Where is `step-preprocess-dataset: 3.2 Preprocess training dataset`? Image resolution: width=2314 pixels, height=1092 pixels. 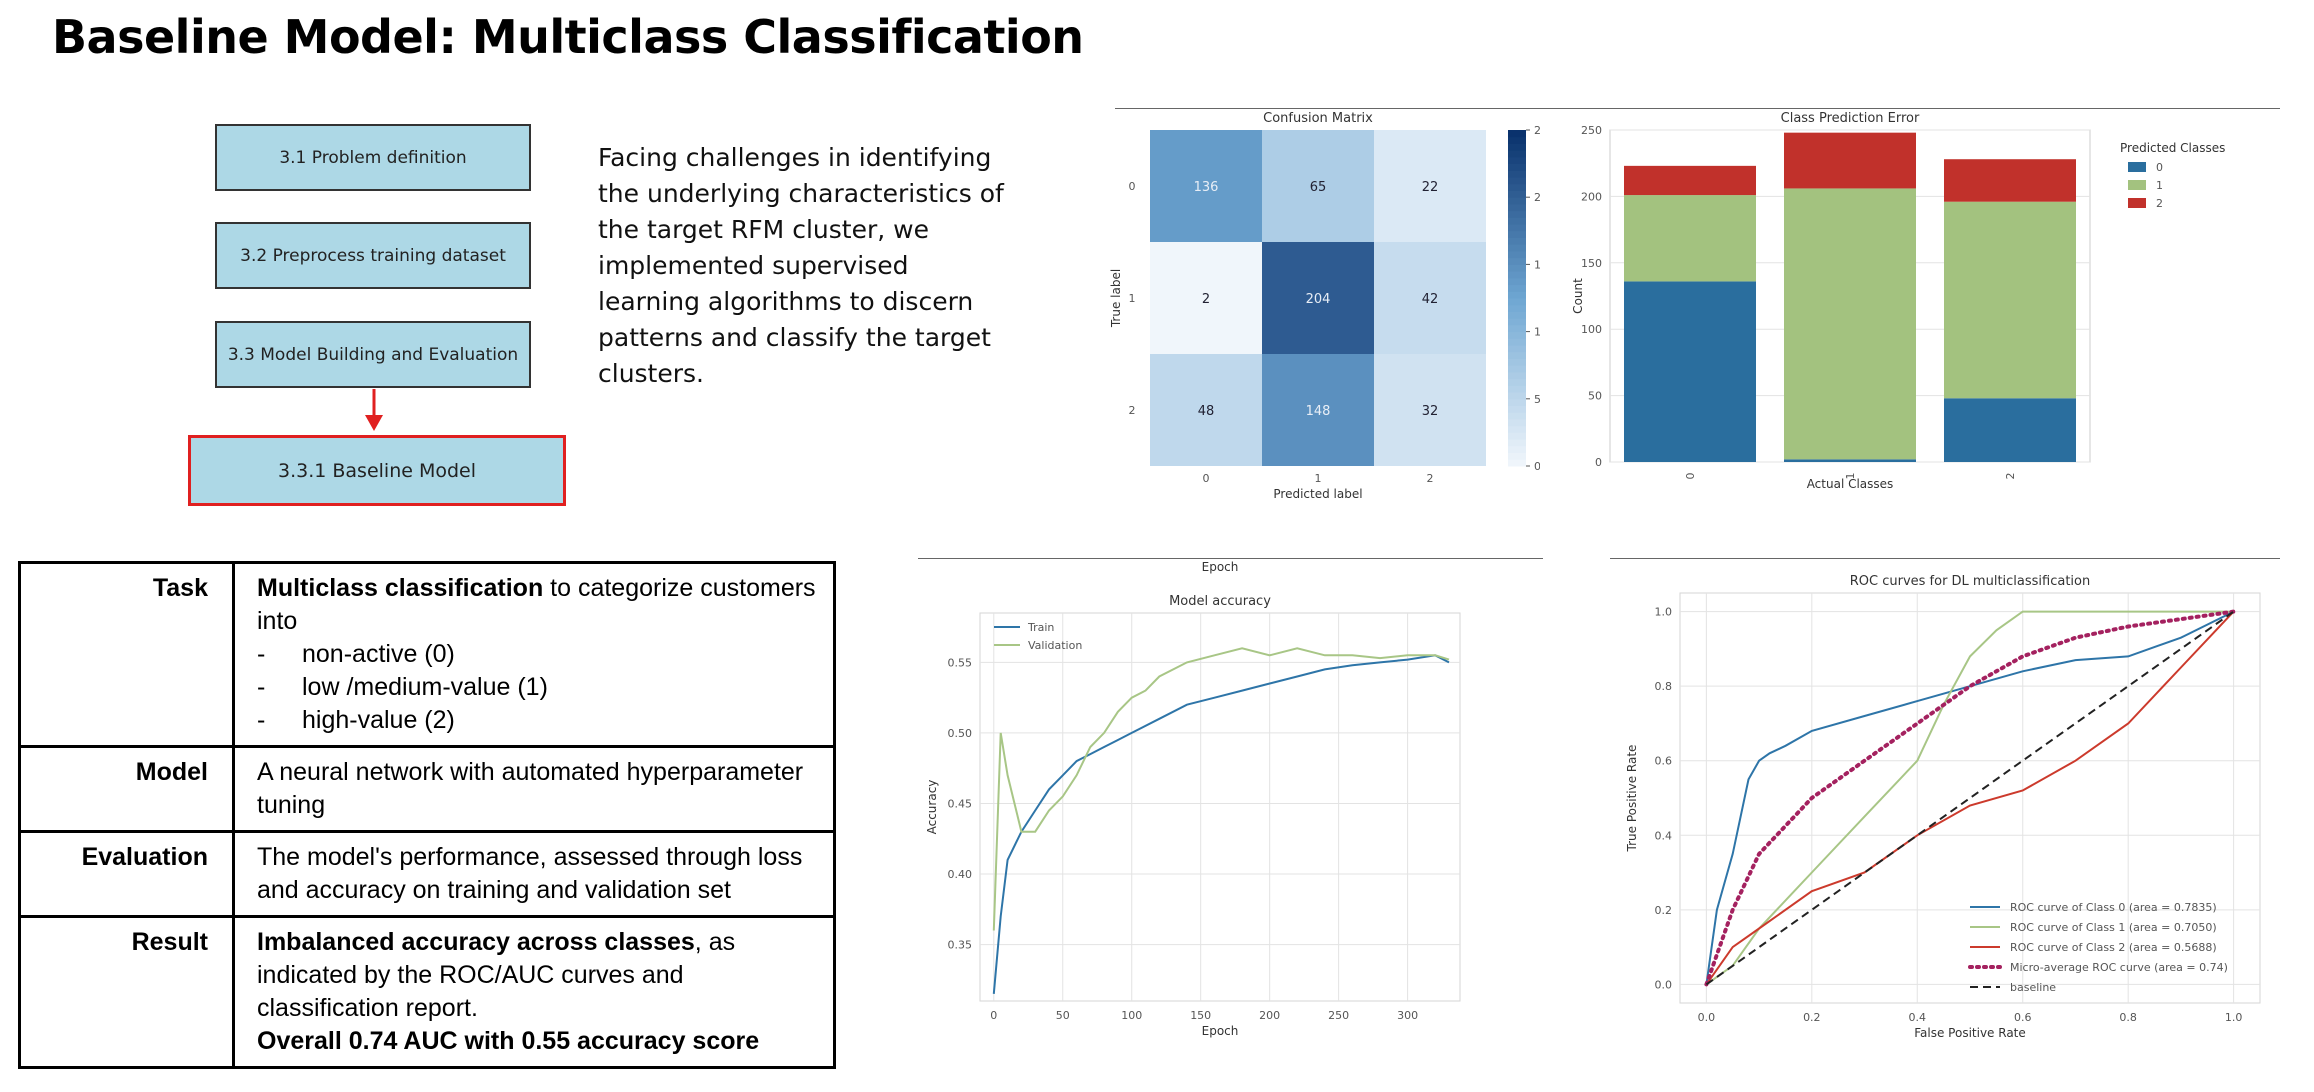 step-preprocess-dataset: 3.2 Preprocess training dataset is located at coordinates (373, 255).